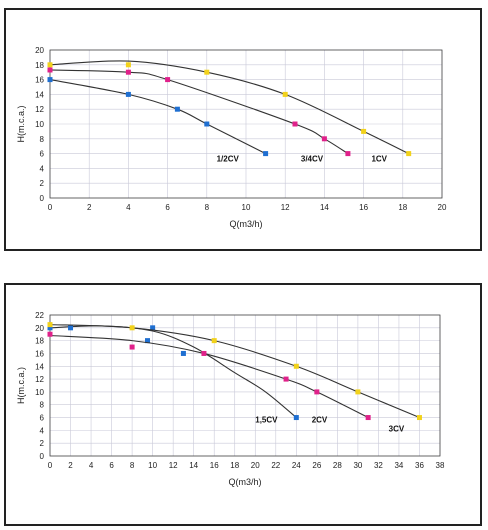 This screenshot has height=530, width=488. What do you see at coordinates (312, 159) in the screenshot?
I see `chart-1-series-label: 3/4CV` at bounding box center [312, 159].